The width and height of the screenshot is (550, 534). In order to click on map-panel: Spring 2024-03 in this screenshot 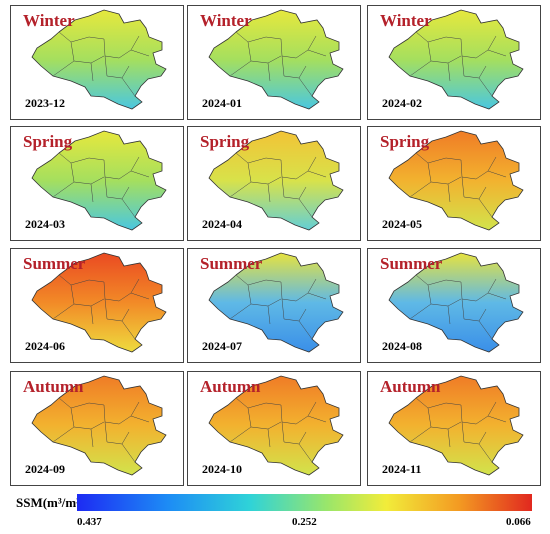, I will do `click(97, 183)`.